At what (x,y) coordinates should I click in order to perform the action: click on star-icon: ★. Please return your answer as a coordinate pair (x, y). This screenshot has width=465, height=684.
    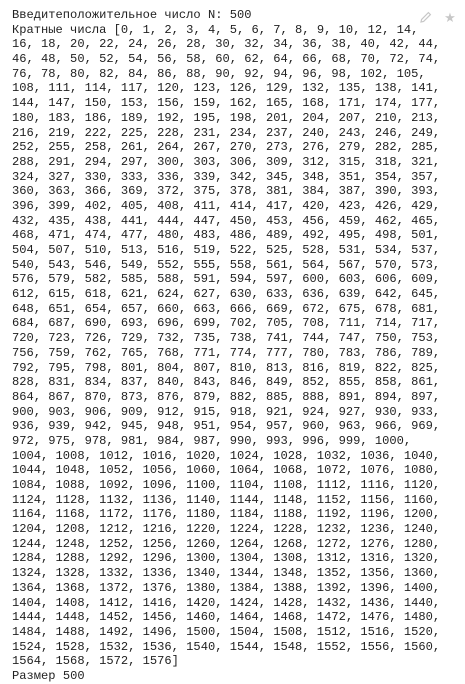
    Looking at the image, I should click on (450, 17).